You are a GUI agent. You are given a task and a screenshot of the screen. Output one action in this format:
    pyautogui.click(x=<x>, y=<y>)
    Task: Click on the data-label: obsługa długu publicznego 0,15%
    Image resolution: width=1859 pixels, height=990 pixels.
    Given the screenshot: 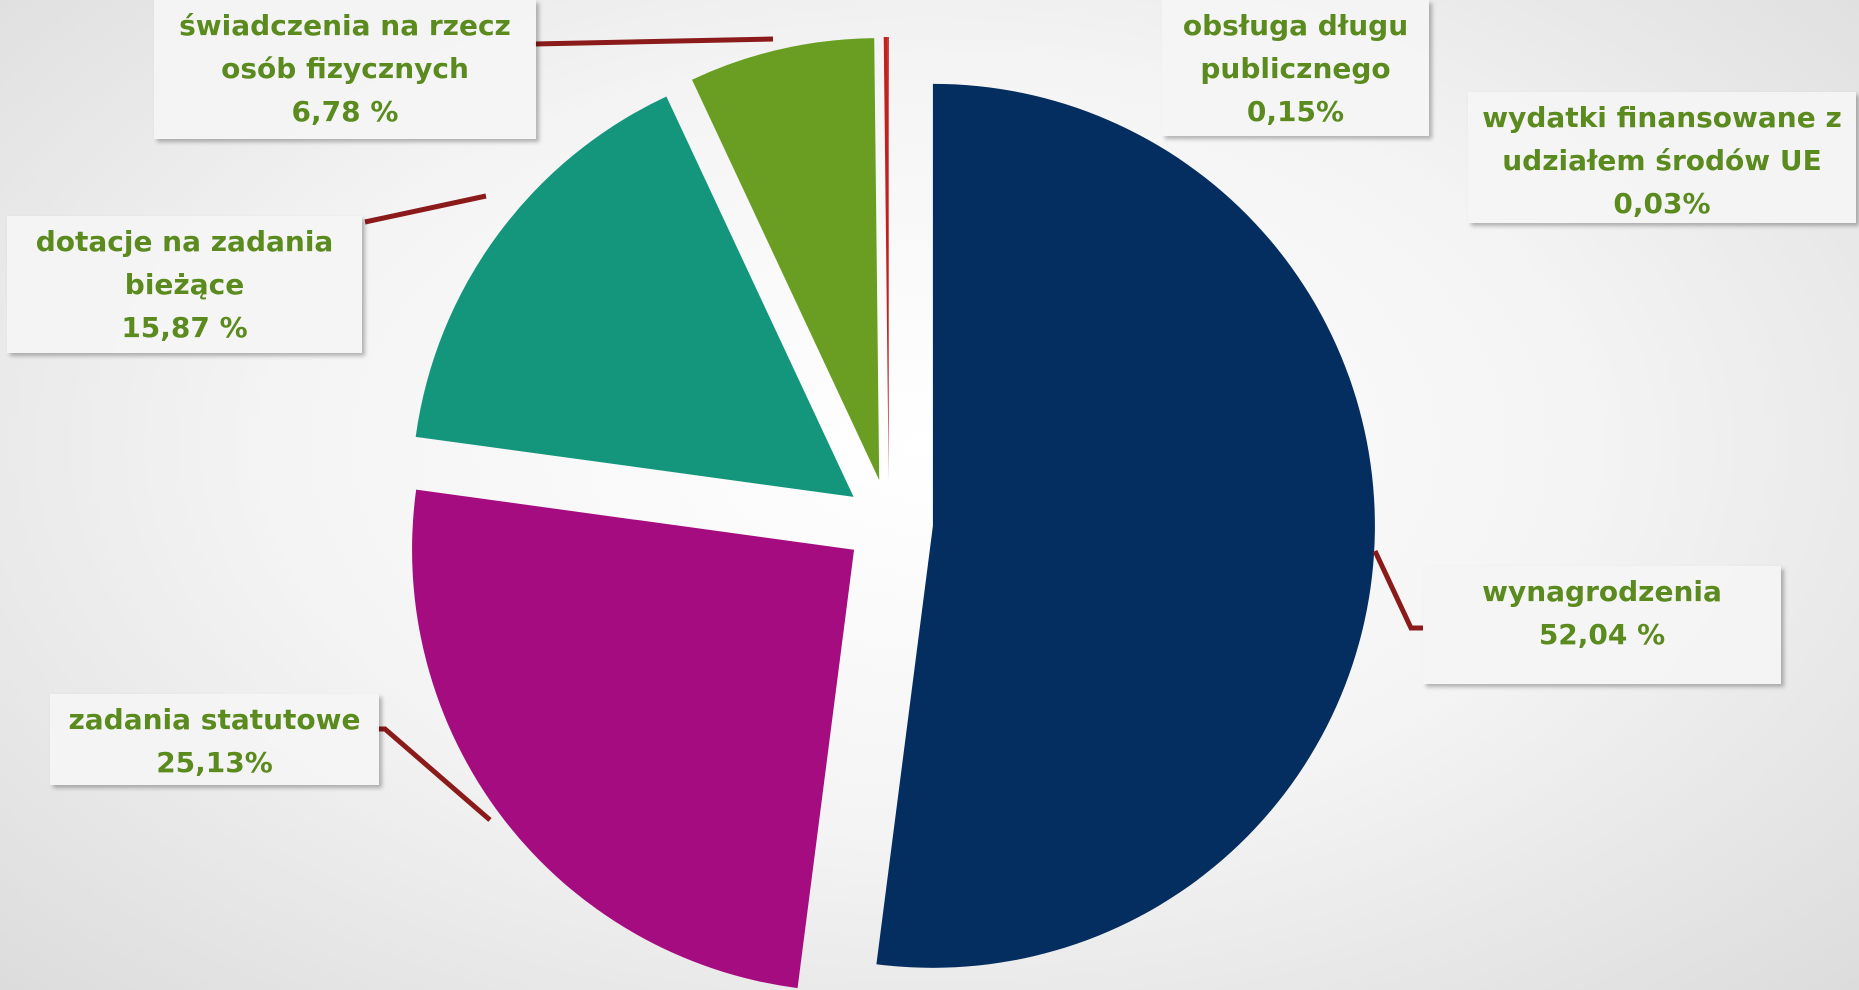 What is the action you would take?
    pyautogui.click(x=1295, y=68)
    